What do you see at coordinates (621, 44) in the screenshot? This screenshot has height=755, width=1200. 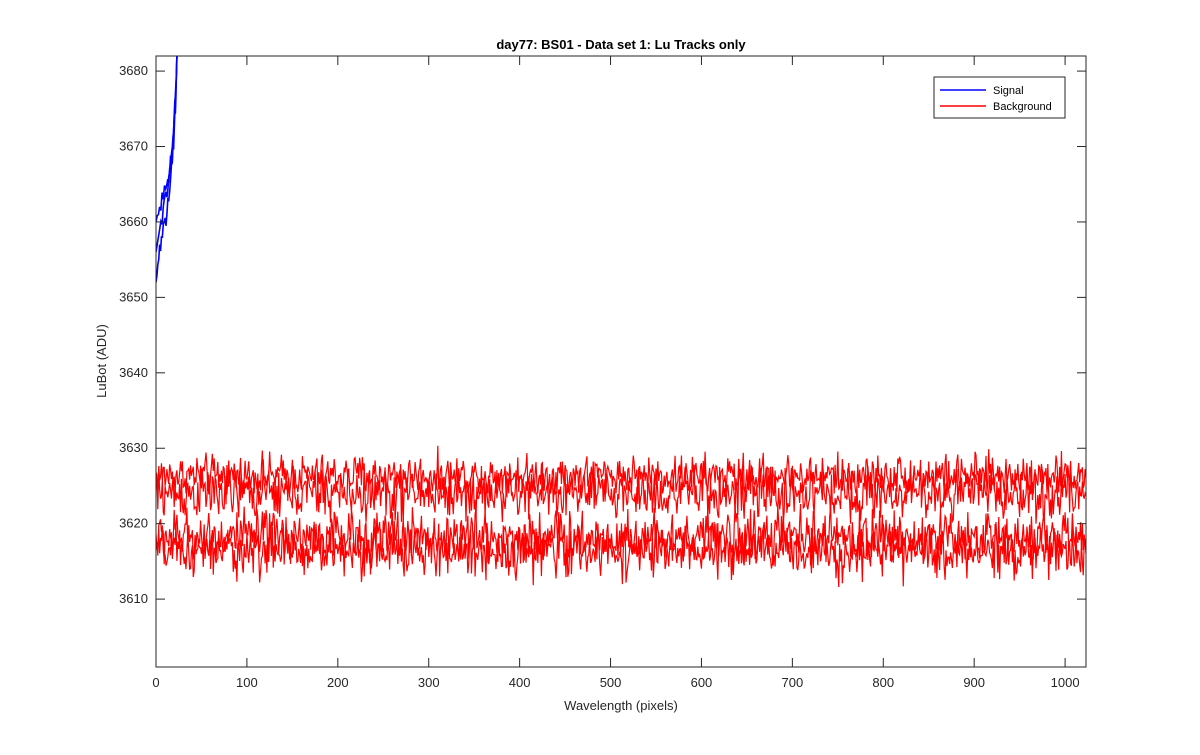 I see `chart-title: day77: BS01 - Data set 1: Lu Tracks only` at bounding box center [621, 44].